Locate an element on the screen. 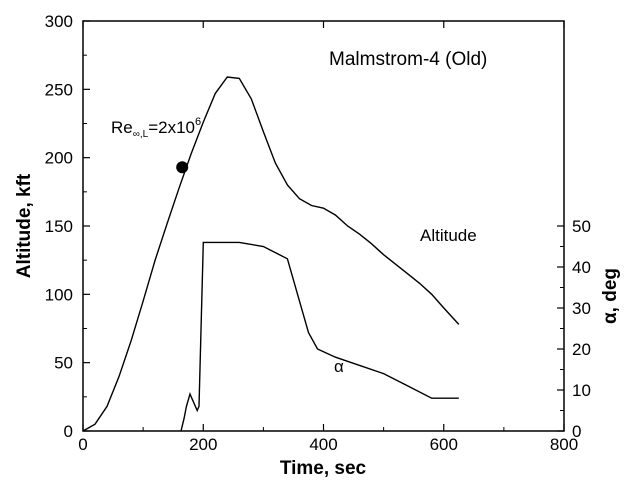 This screenshot has height=482, width=634. left-y-tick-label: 150 is located at coordinates (59, 226).